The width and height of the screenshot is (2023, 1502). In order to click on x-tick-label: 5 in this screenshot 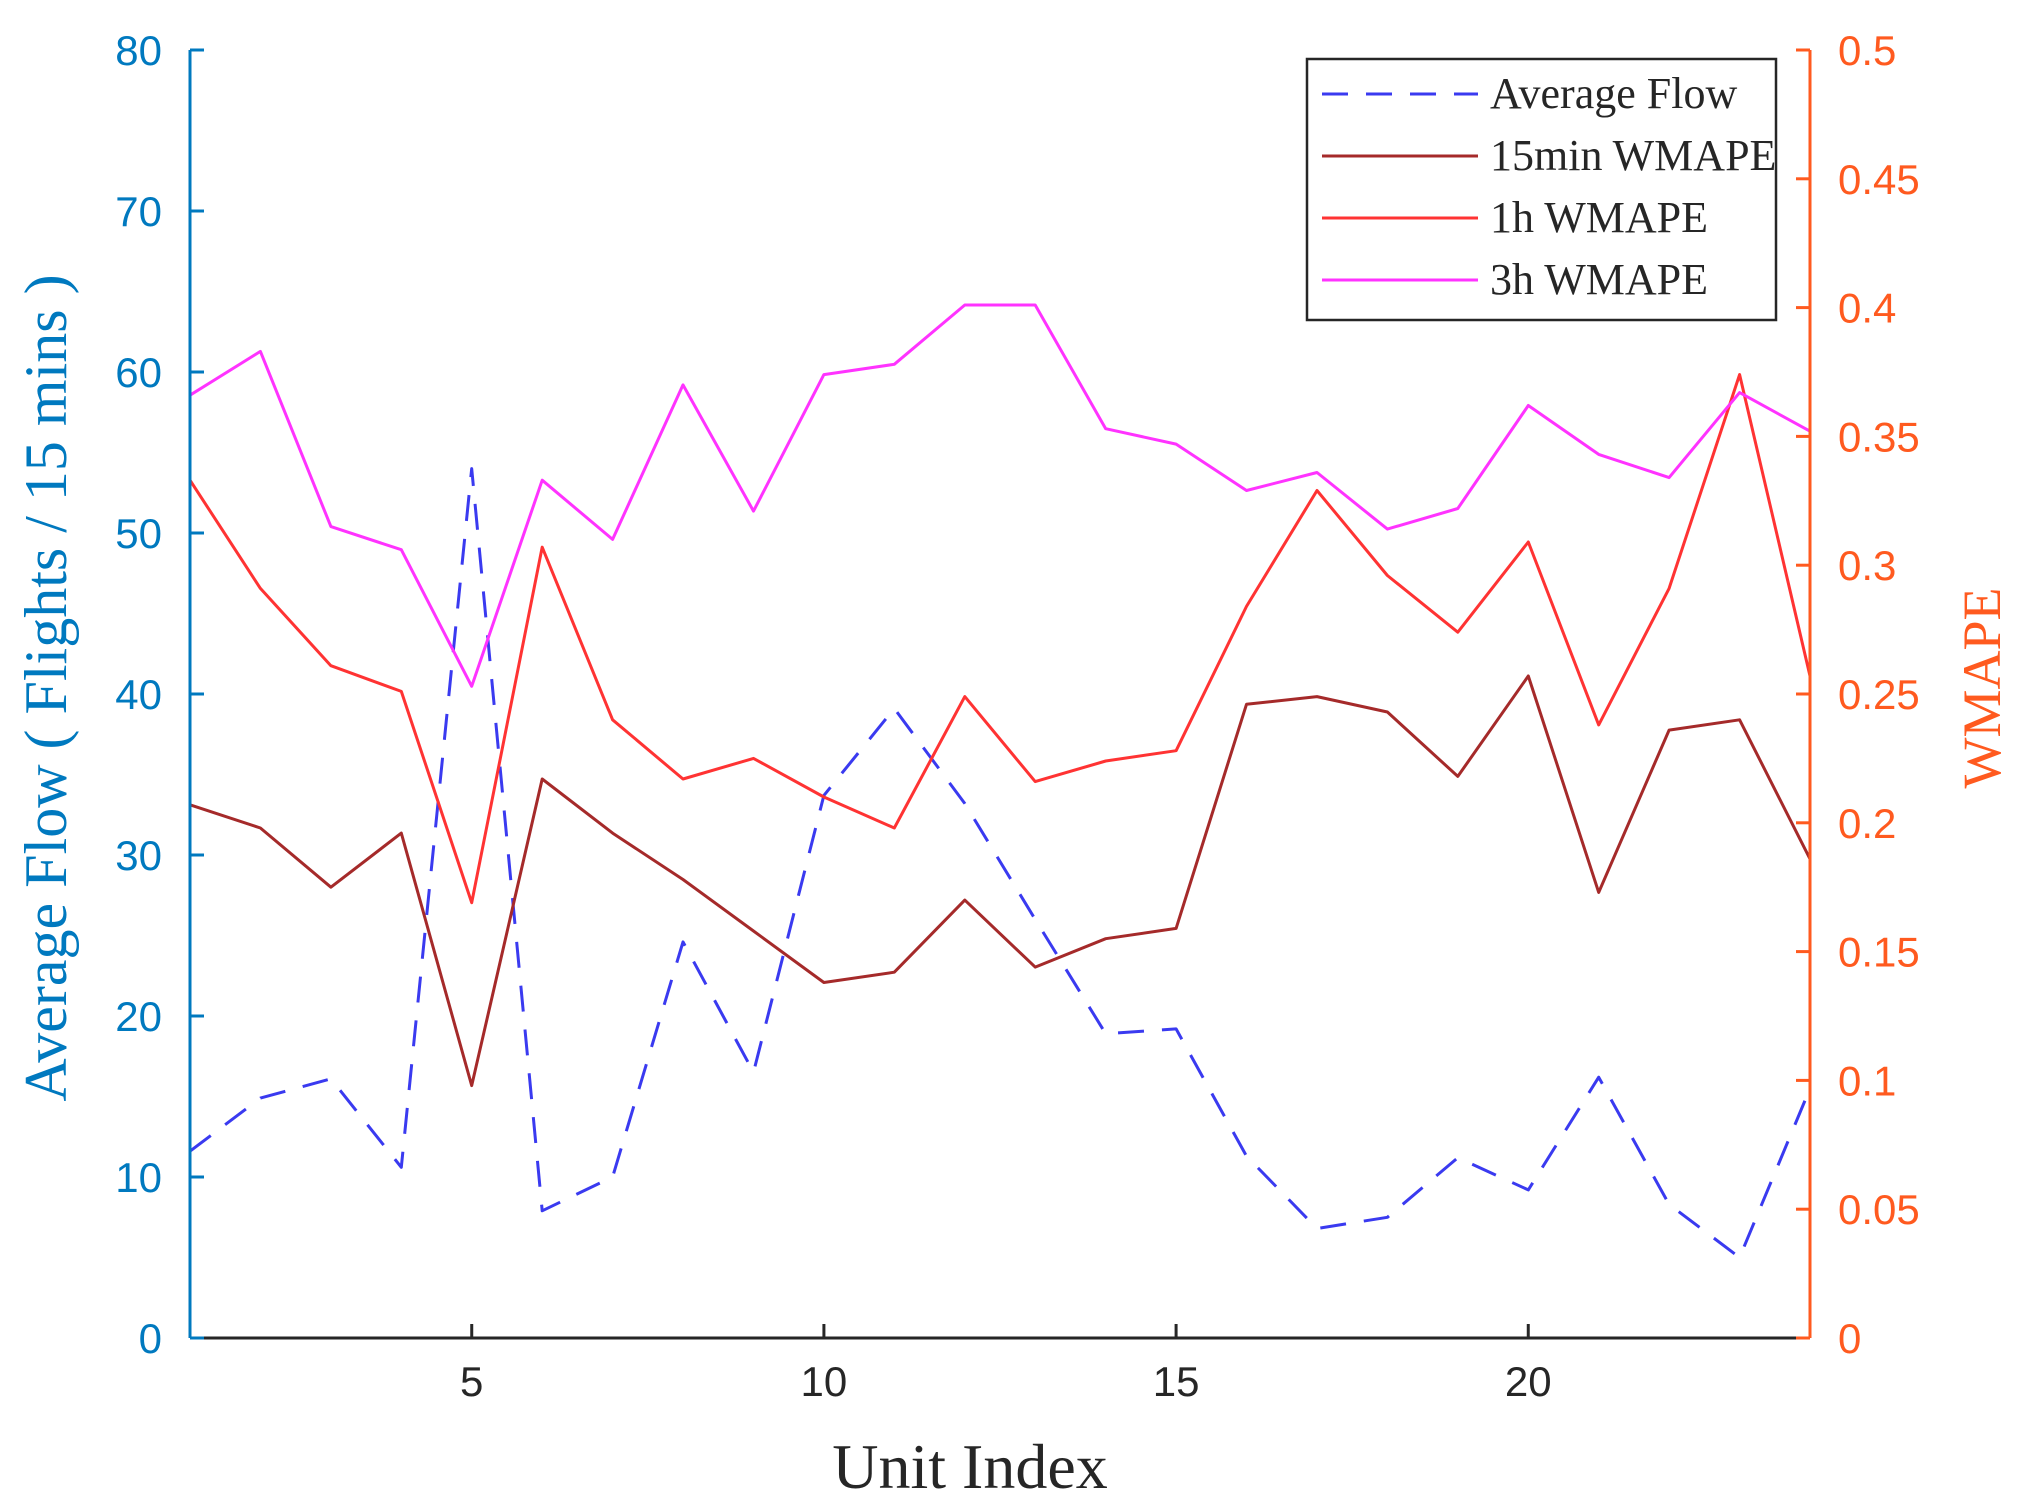, I will do `click(471, 1381)`.